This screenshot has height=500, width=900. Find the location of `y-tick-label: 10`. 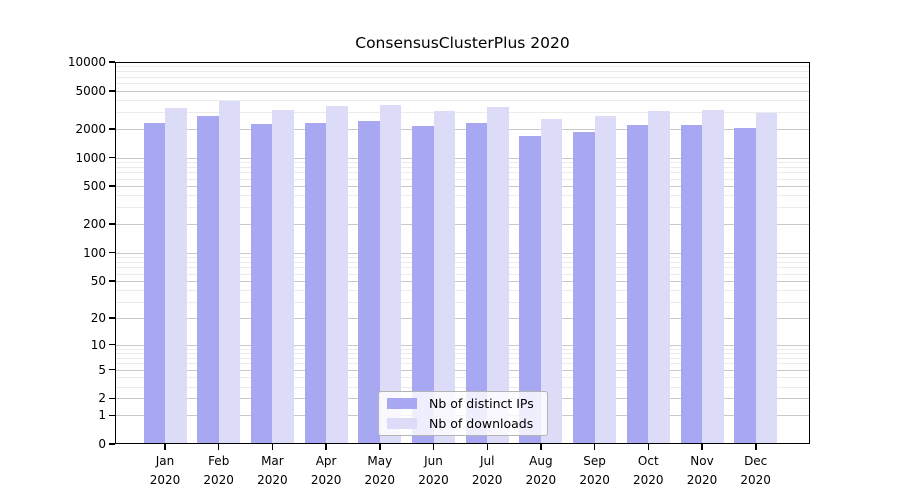

y-tick-label: 10 is located at coordinates (98, 344).